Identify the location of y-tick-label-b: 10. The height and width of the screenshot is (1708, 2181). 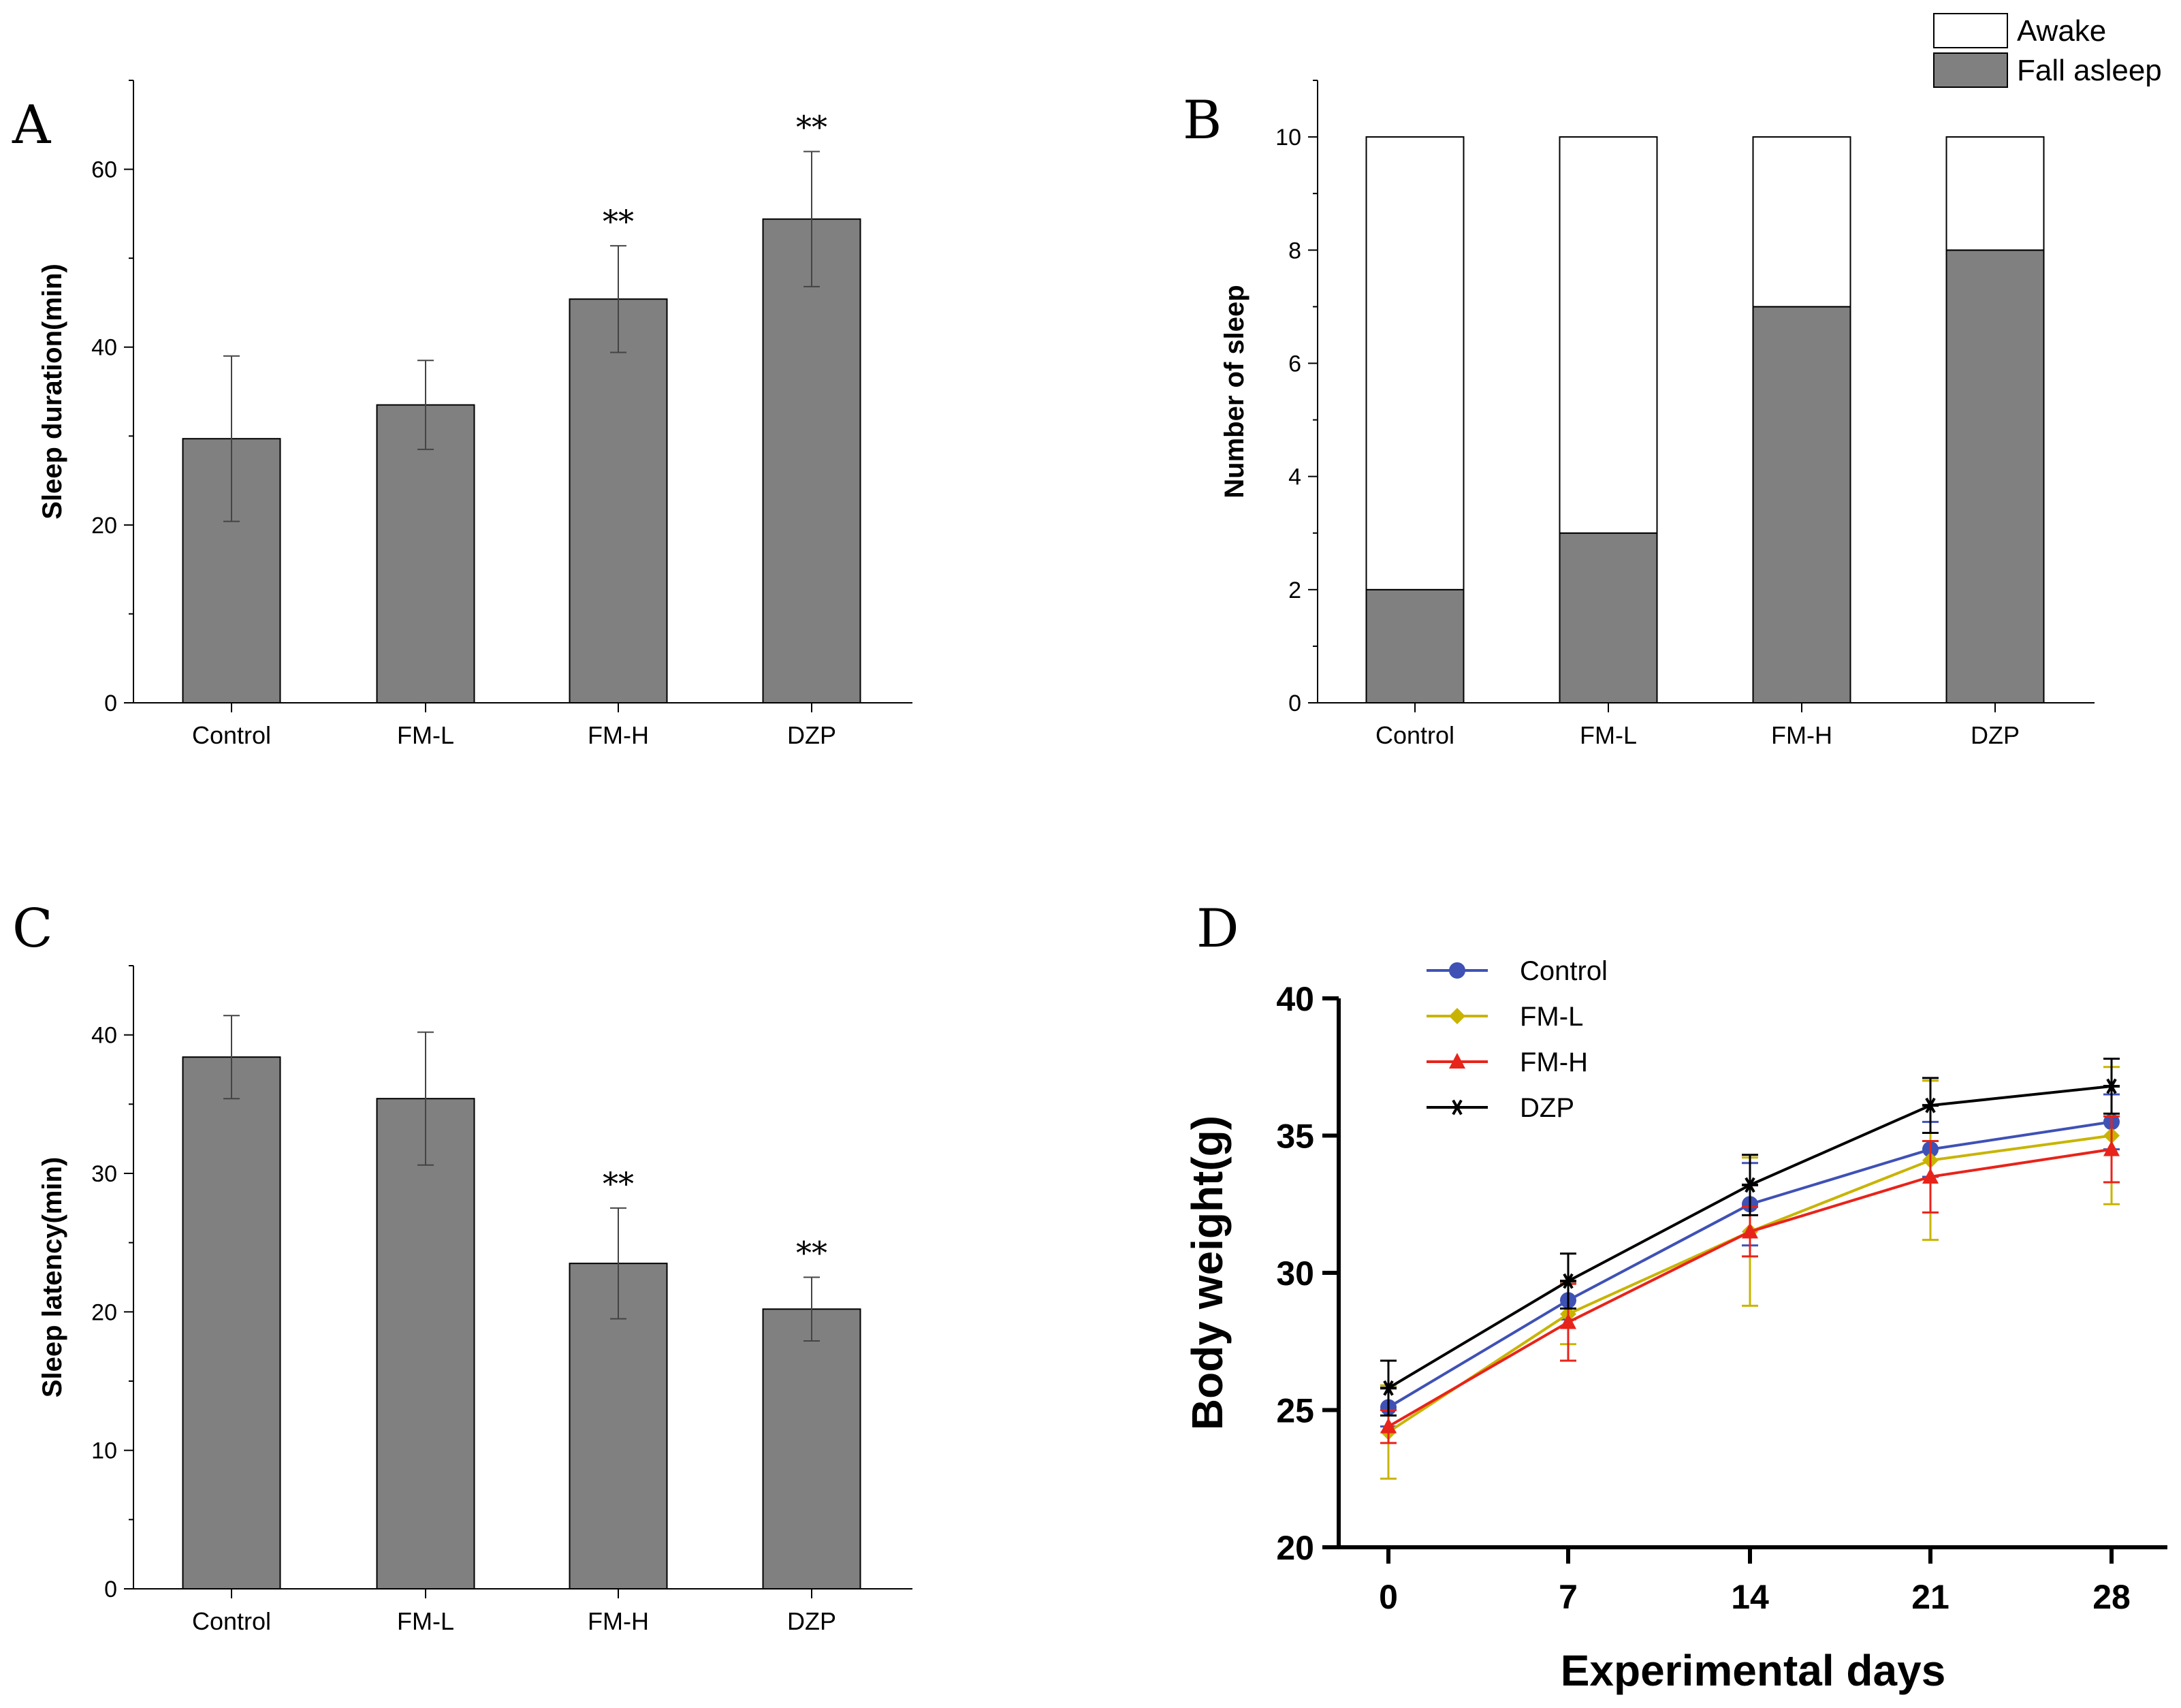
(1288, 138).